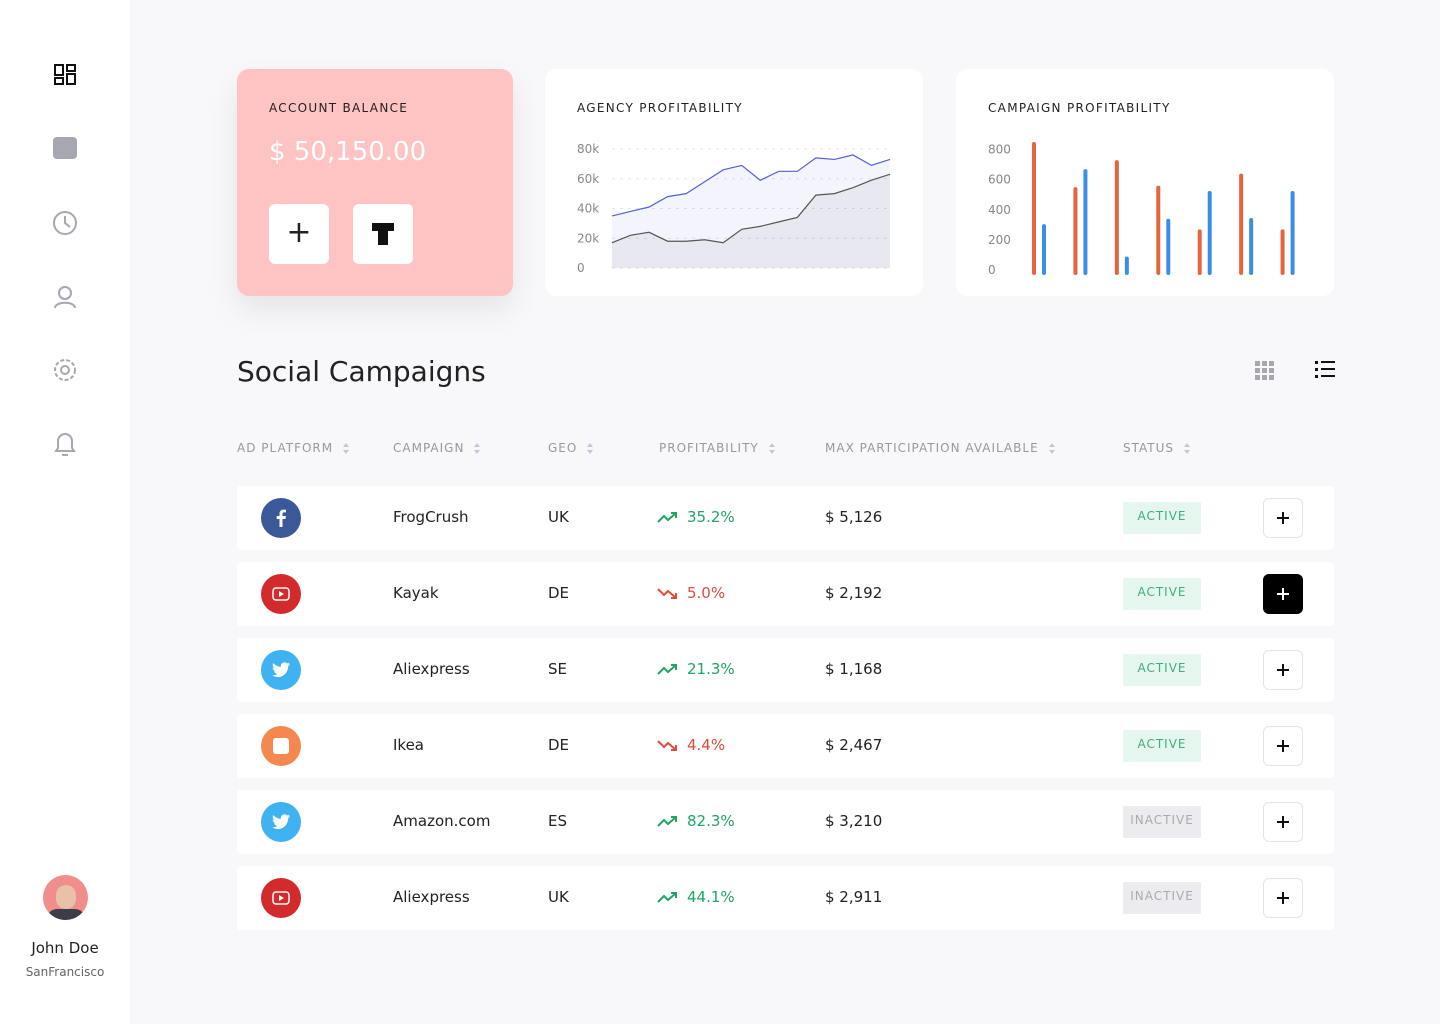 This screenshot has width=1440, height=1024. What do you see at coordinates (557, 821) in the screenshot?
I see `geo: ES` at bounding box center [557, 821].